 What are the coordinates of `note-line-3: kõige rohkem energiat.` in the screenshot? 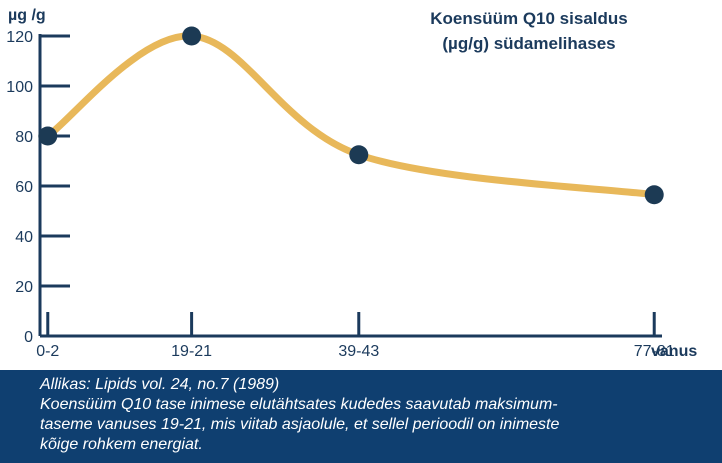 It's located at (121, 444).